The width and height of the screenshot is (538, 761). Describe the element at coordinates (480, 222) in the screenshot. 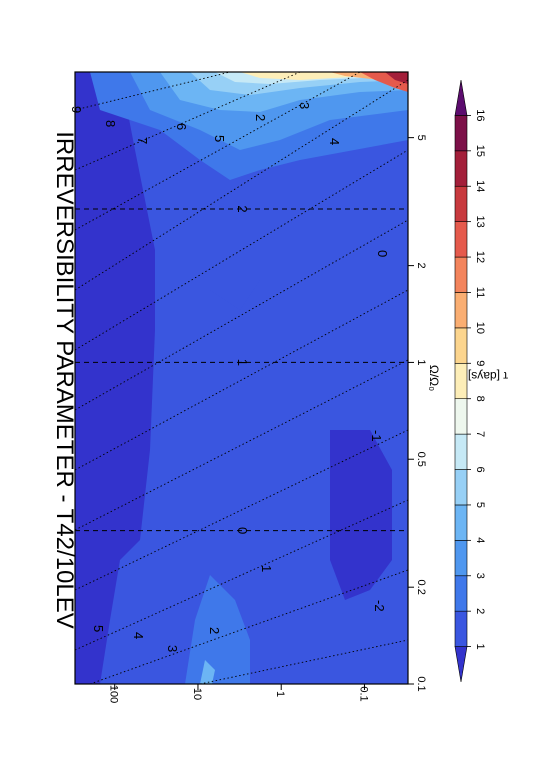

I see `colorbar-tick-label: 13` at that location.